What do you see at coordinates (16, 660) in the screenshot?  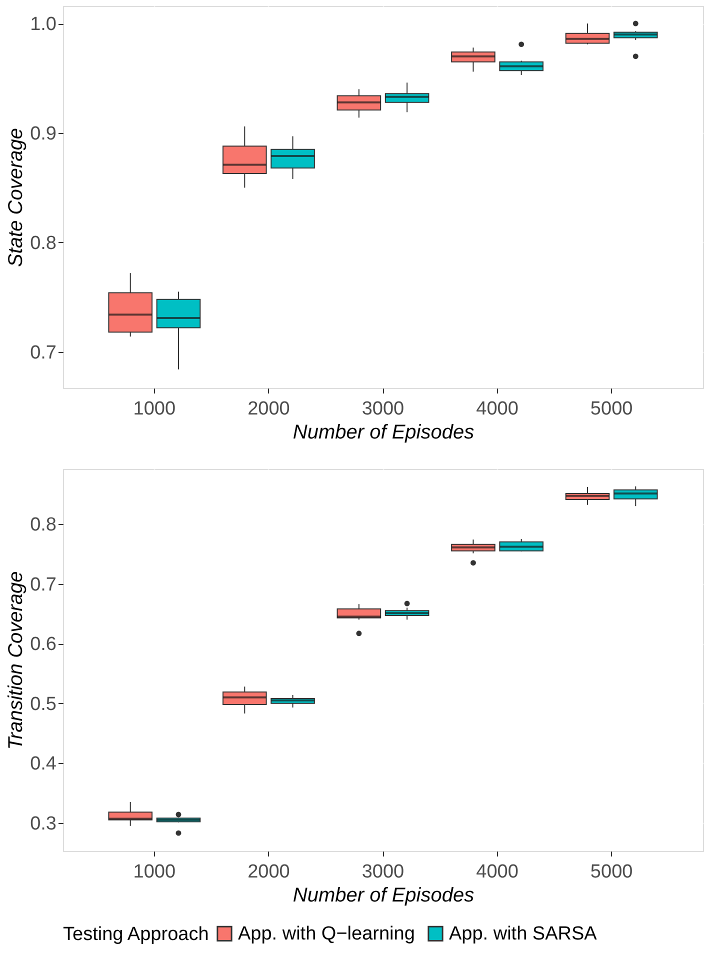 I see `y-axis-title: Transition Coverage` at bounding box center [16, 660].